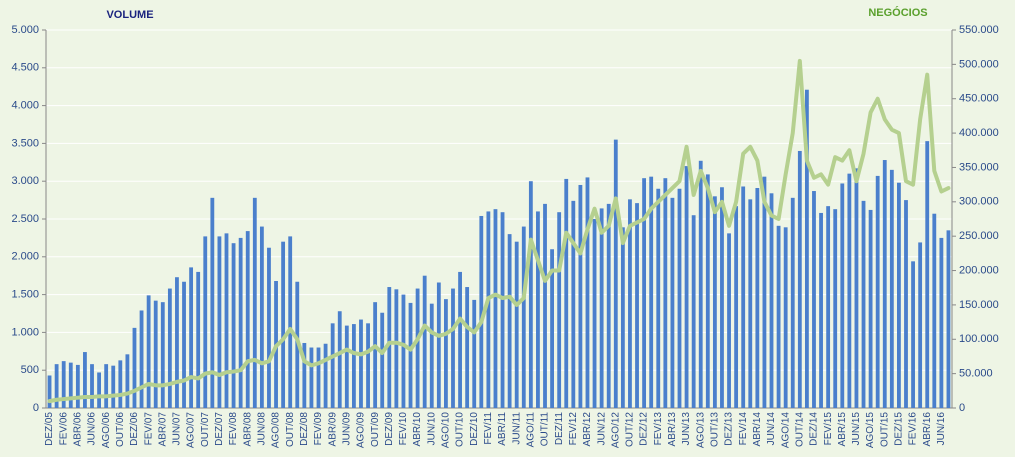 This screenshot has width=1015, height=457. Describe the element at coordinates (134, 429) in the screenshot. I see `x-tick-label: DEZ/06` at that location.